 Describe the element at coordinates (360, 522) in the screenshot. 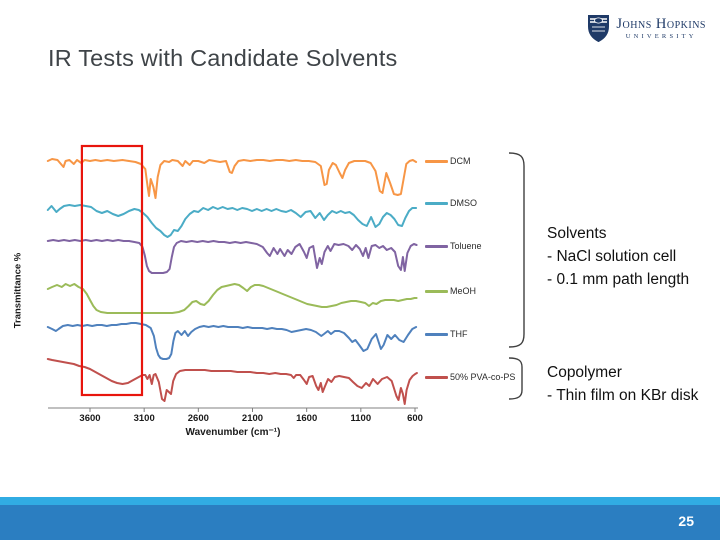

I see `footer-bar` at that location.